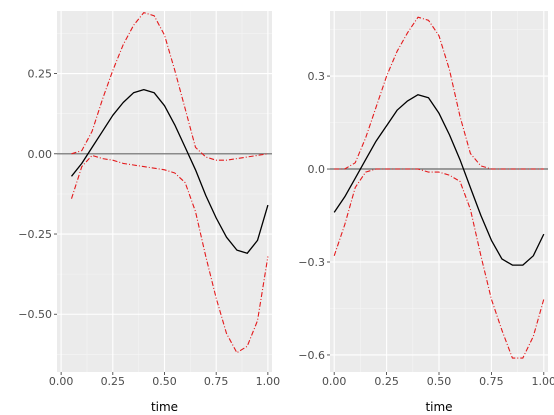  Describe the element at coordinates (40, 154) in the screenshot. I see `y-tick-label: 0.00` at that location.